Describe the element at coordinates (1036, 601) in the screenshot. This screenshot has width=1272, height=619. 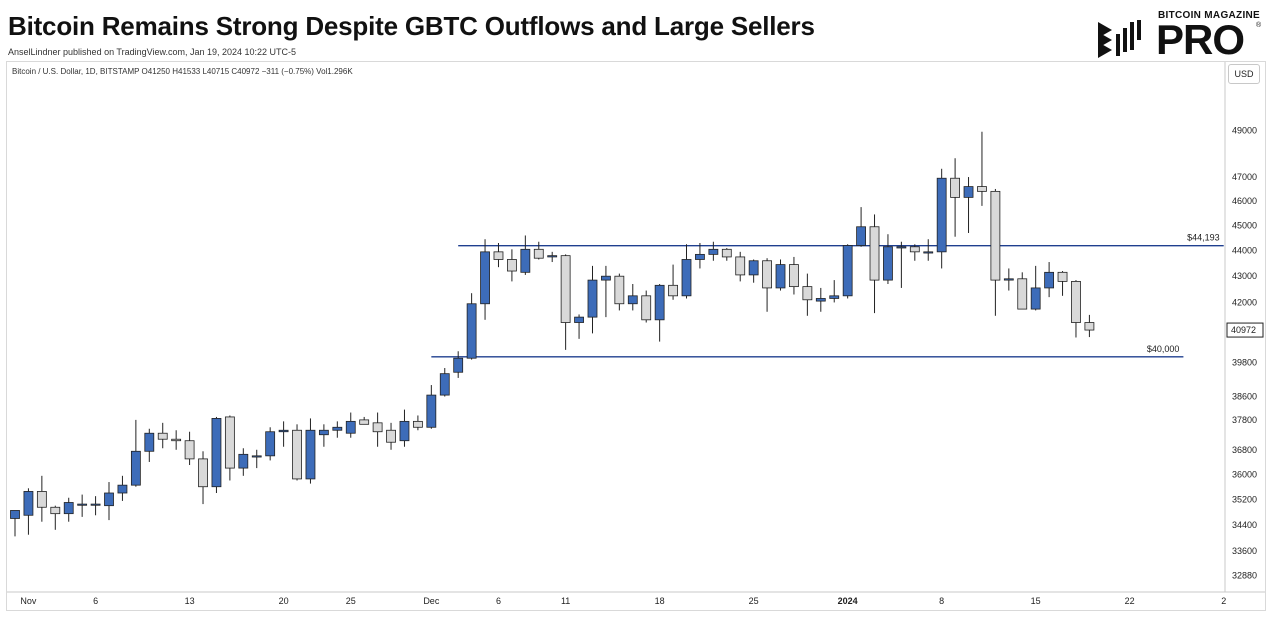
I see `time-tick-label: 15` at that location.